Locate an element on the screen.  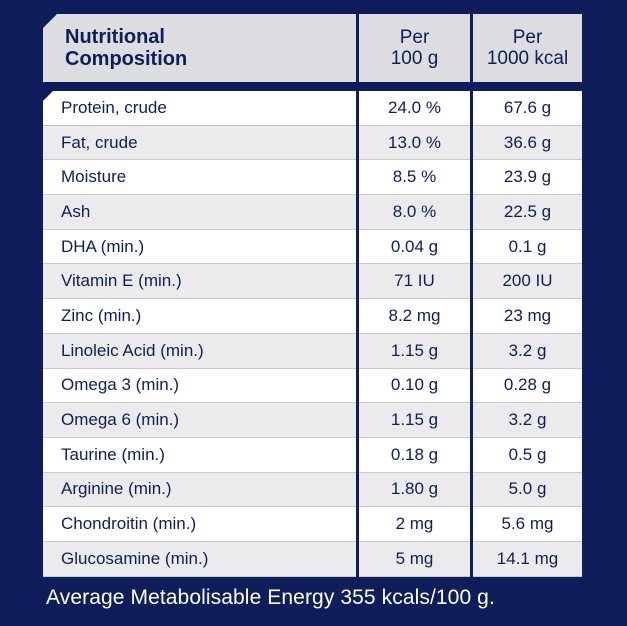
value-per-1000kcal: 23.9 g is located at coordinates (527, 178).